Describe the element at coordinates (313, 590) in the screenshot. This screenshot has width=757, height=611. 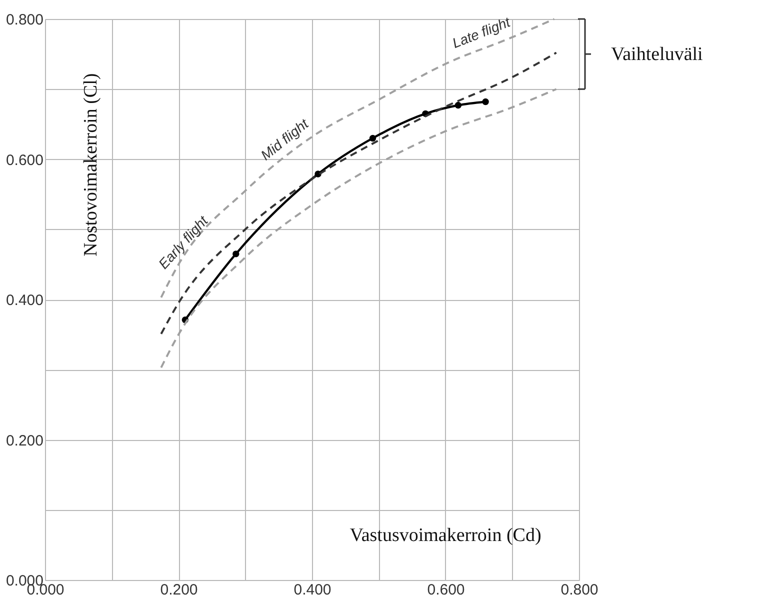
I see `x-tick-label: 0.400` at that location.